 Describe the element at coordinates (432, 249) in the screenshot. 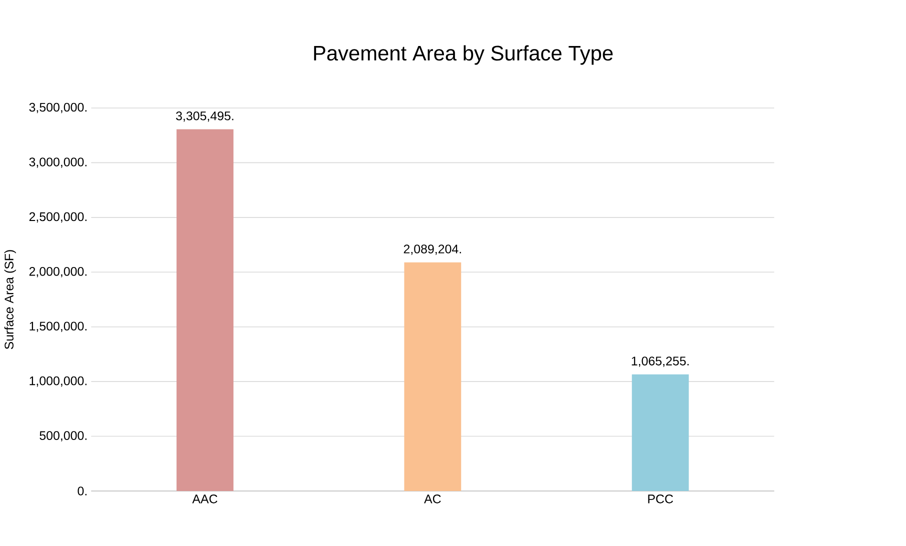

I see `data-label: 2,089,204.` at that location.